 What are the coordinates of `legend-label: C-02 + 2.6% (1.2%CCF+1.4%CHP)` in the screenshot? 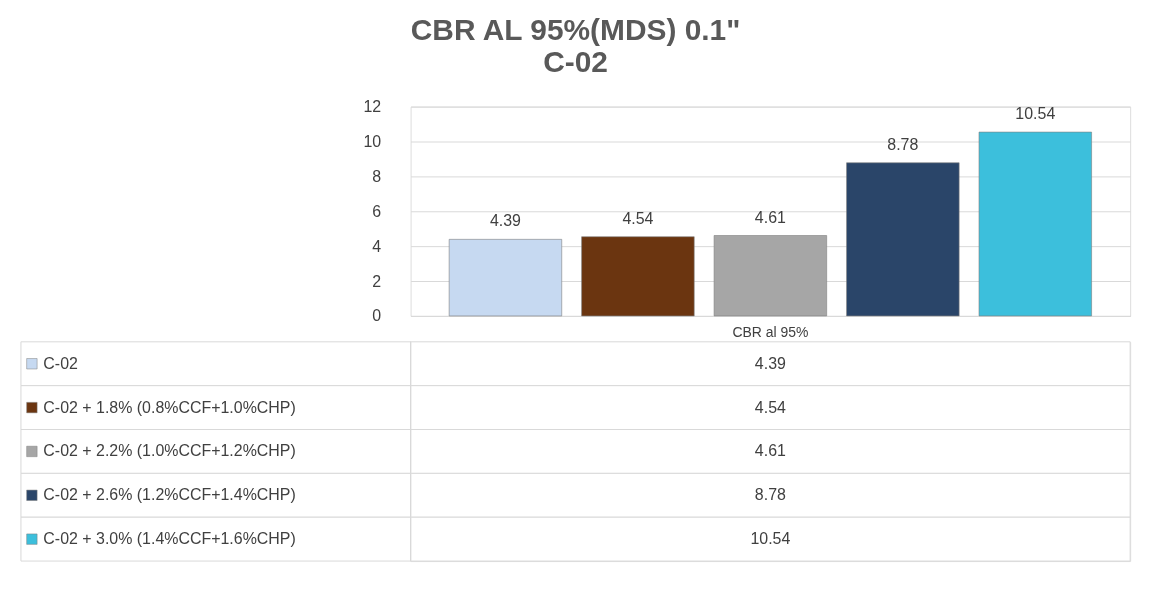 It's located at (169, 495).